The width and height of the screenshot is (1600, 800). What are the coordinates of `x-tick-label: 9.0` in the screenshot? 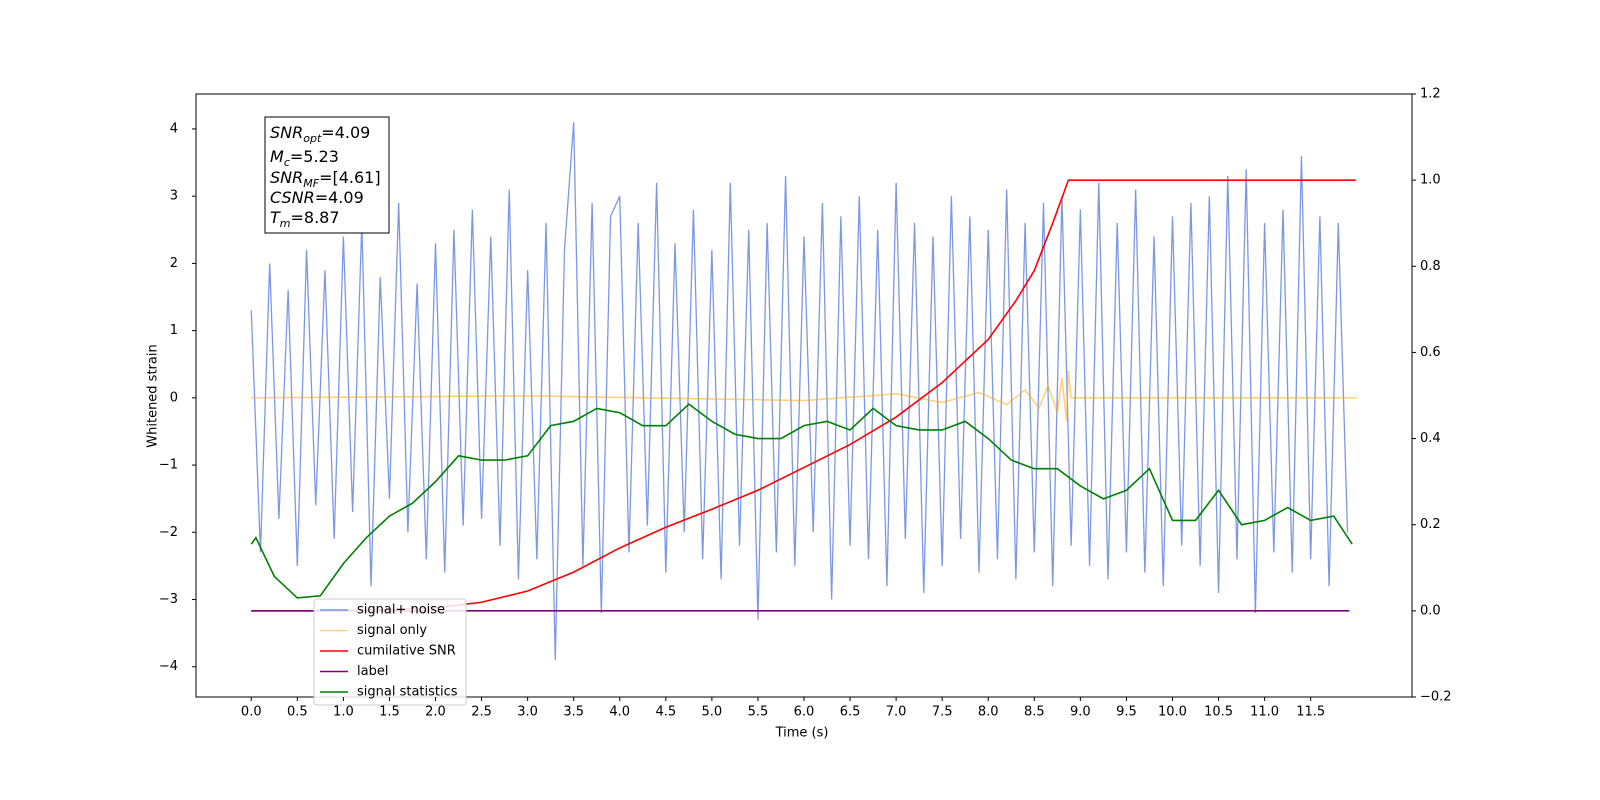 It's located at (1080, 712).